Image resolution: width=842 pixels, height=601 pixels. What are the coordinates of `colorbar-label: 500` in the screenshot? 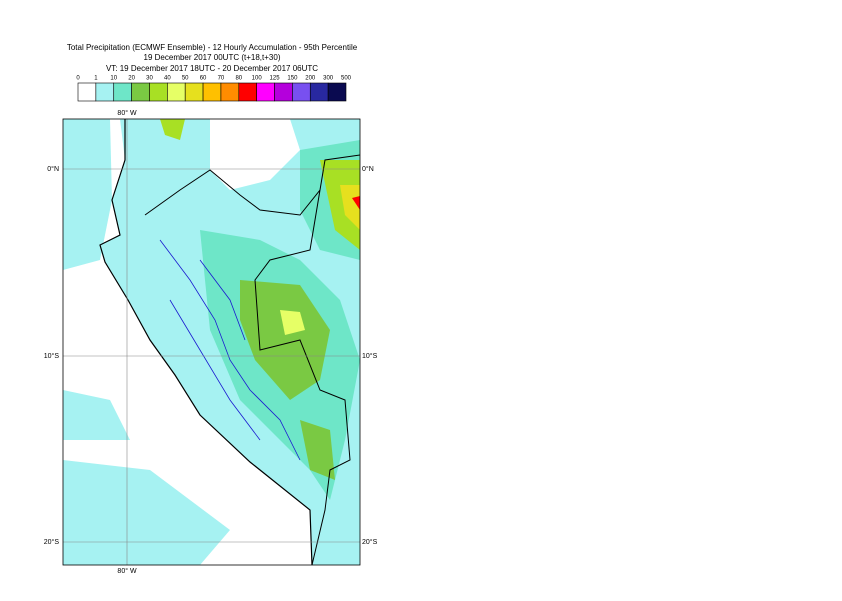 It's located at (346, 79).